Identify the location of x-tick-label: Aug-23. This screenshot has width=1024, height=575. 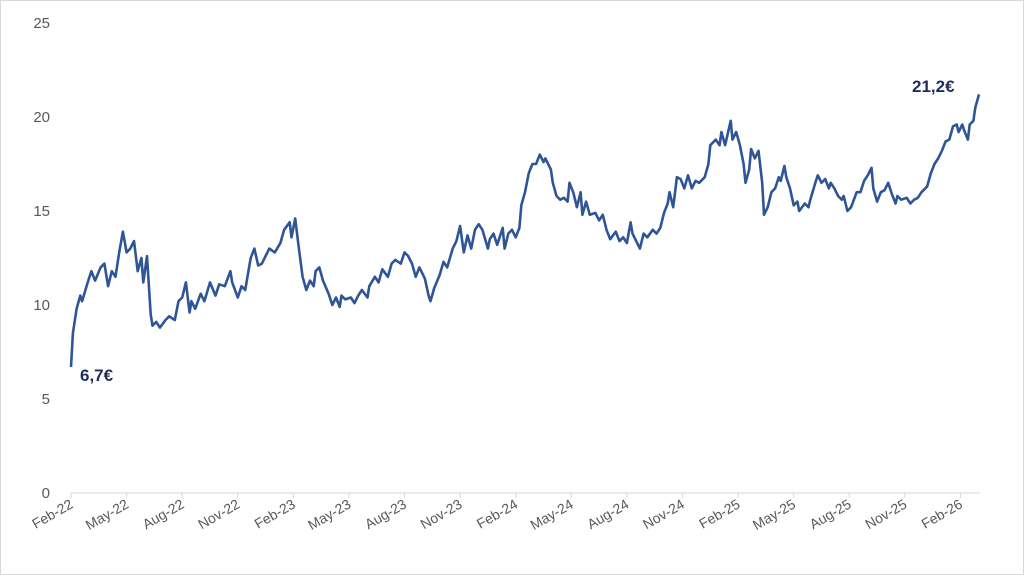
(385, 514).